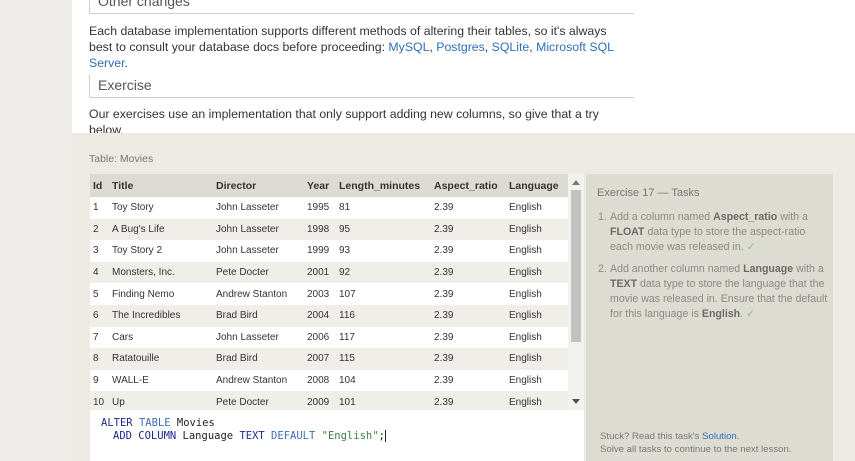 The height and width of the screenshot is (461, 855). I want to click on table-cell: Brad Bird, so click(258, 315).